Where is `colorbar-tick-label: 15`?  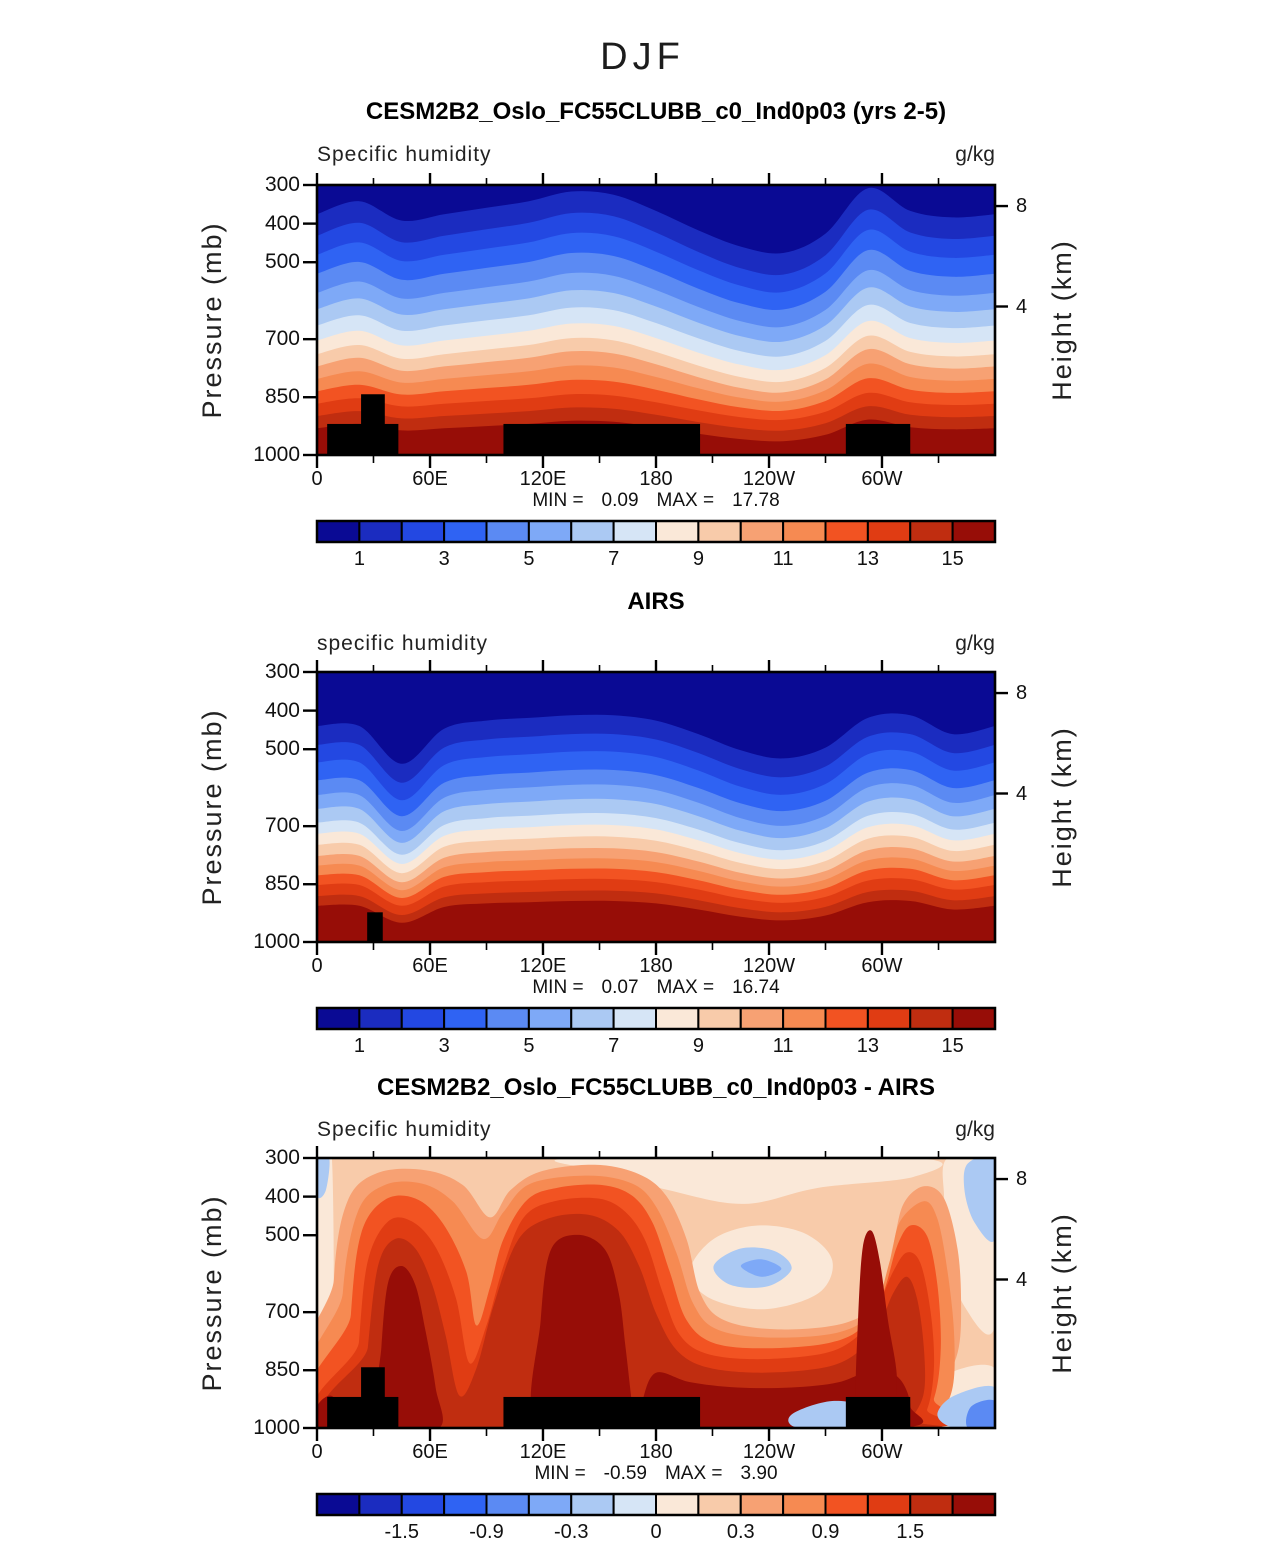 colorbar-tick-label: 15 is located at coordinates (952, 559).